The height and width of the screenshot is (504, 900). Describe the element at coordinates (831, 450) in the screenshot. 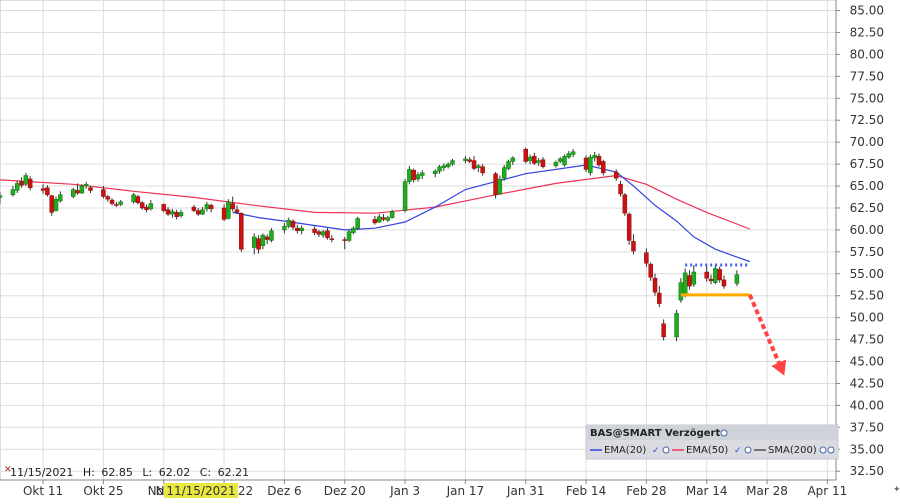

I see `legend-sma200-settings-icon` at that location.